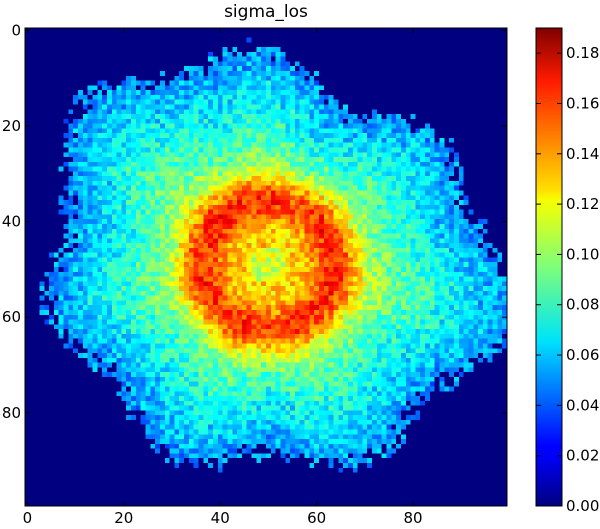 The width and height of the screenshot is (600, 529). What do you see at coordinates (582, 154) in the screenshot?
I see `colorbar-tick-label: 0.14` at bounding box center [582, 154].